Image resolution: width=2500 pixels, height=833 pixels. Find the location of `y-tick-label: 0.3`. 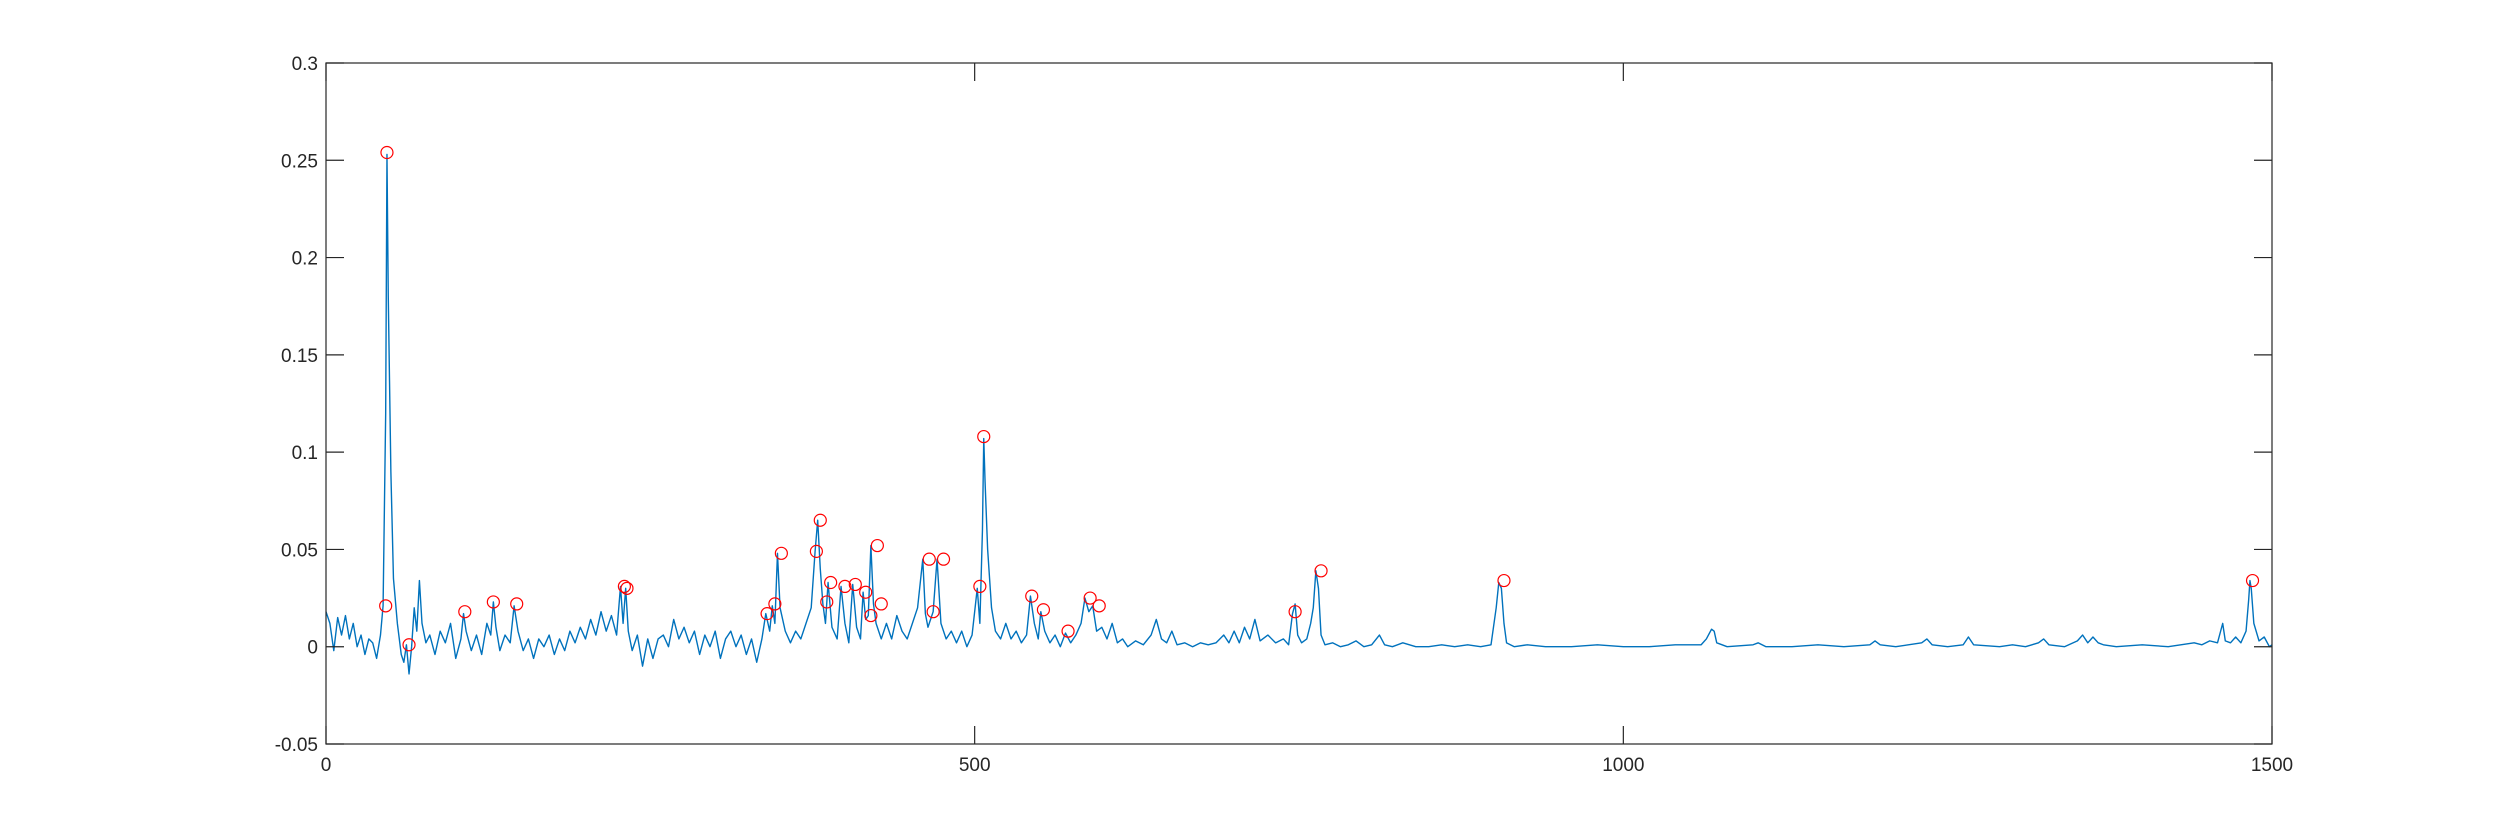

y-tick-label: 0.3 is located at coordinates (305, 64).